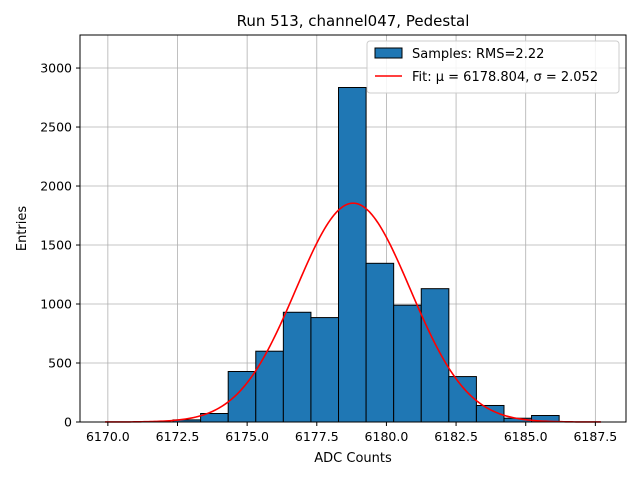  What do you see at coordinates (56, 304) in the screenshot?
I see `y-tick-label: 1000` at bounding box center [56, 304].